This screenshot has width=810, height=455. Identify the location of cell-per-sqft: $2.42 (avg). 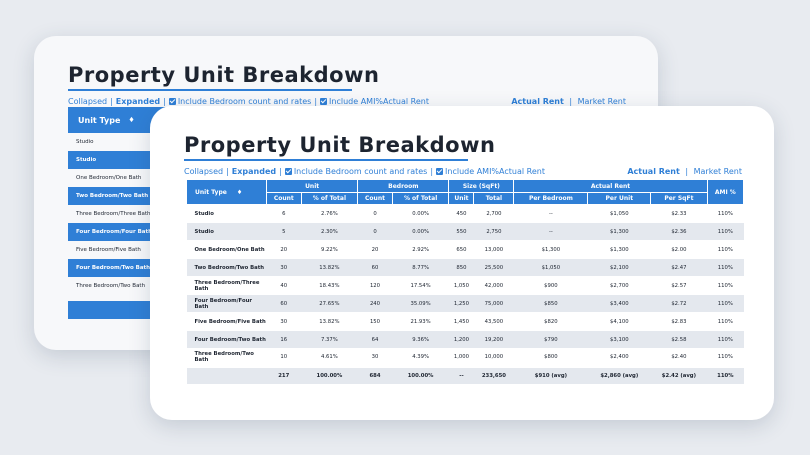
(679, 375).